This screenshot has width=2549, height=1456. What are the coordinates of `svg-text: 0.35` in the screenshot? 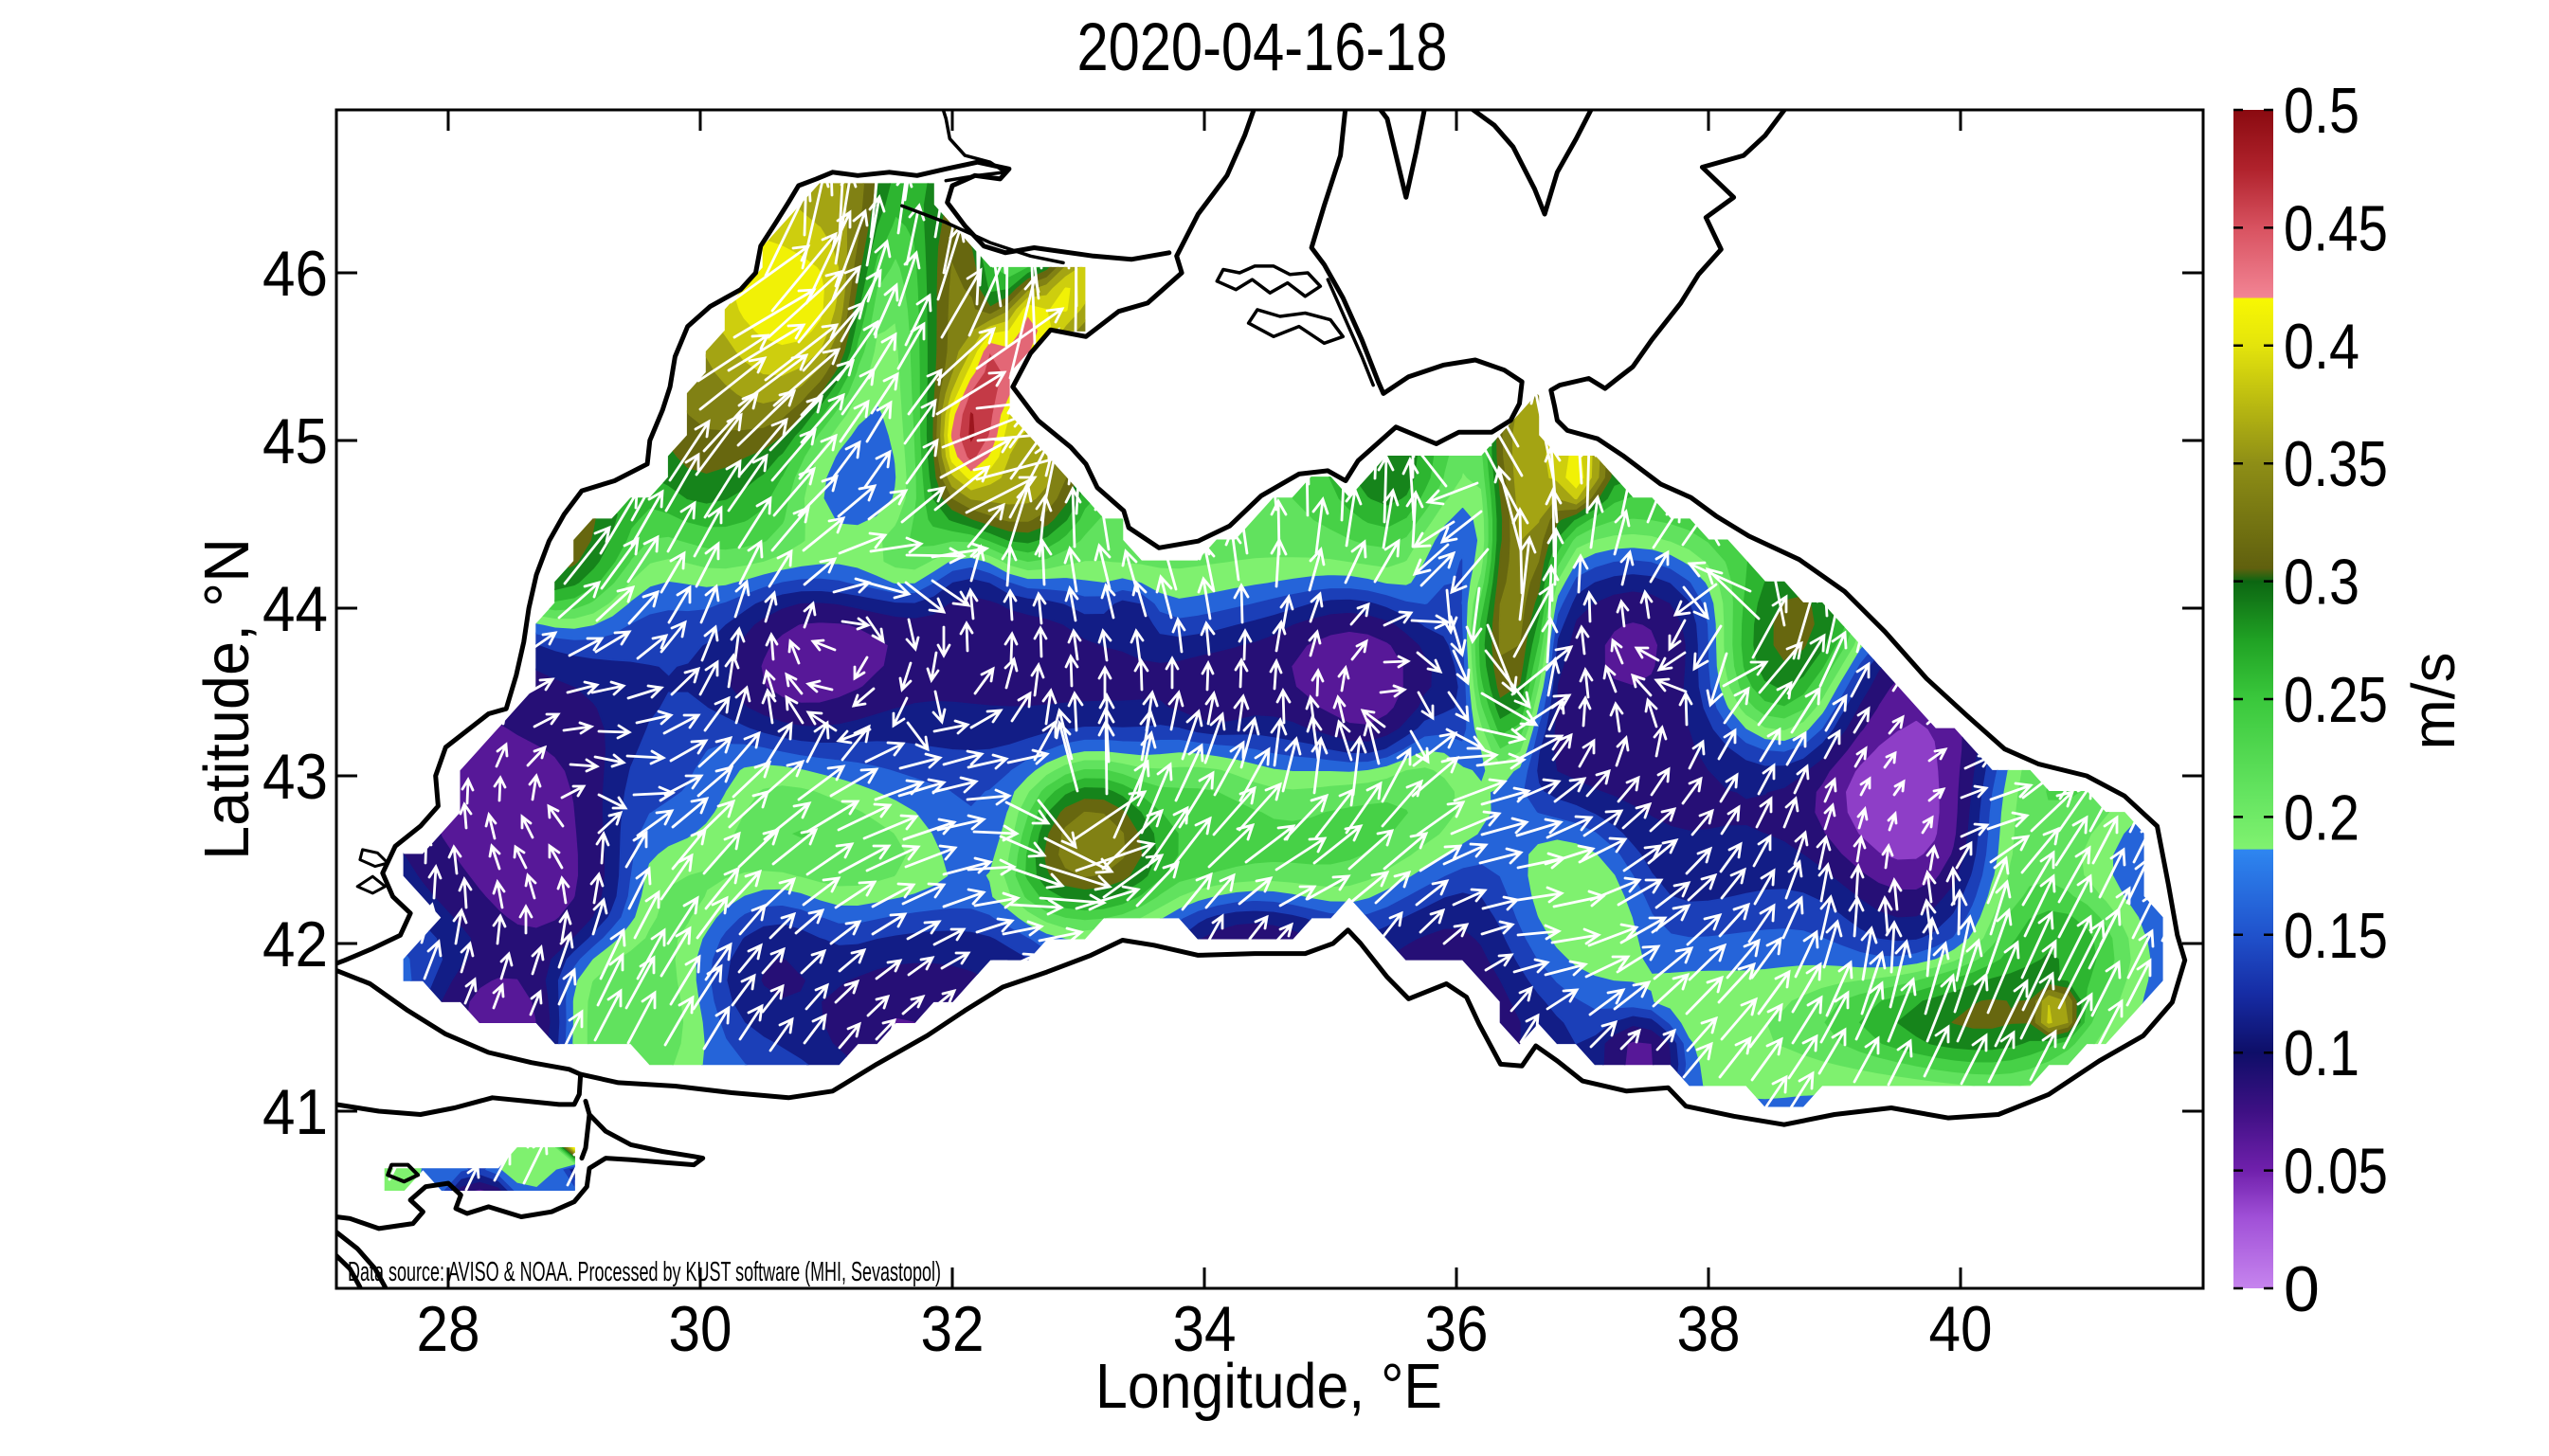 It's located at (2336, 464).